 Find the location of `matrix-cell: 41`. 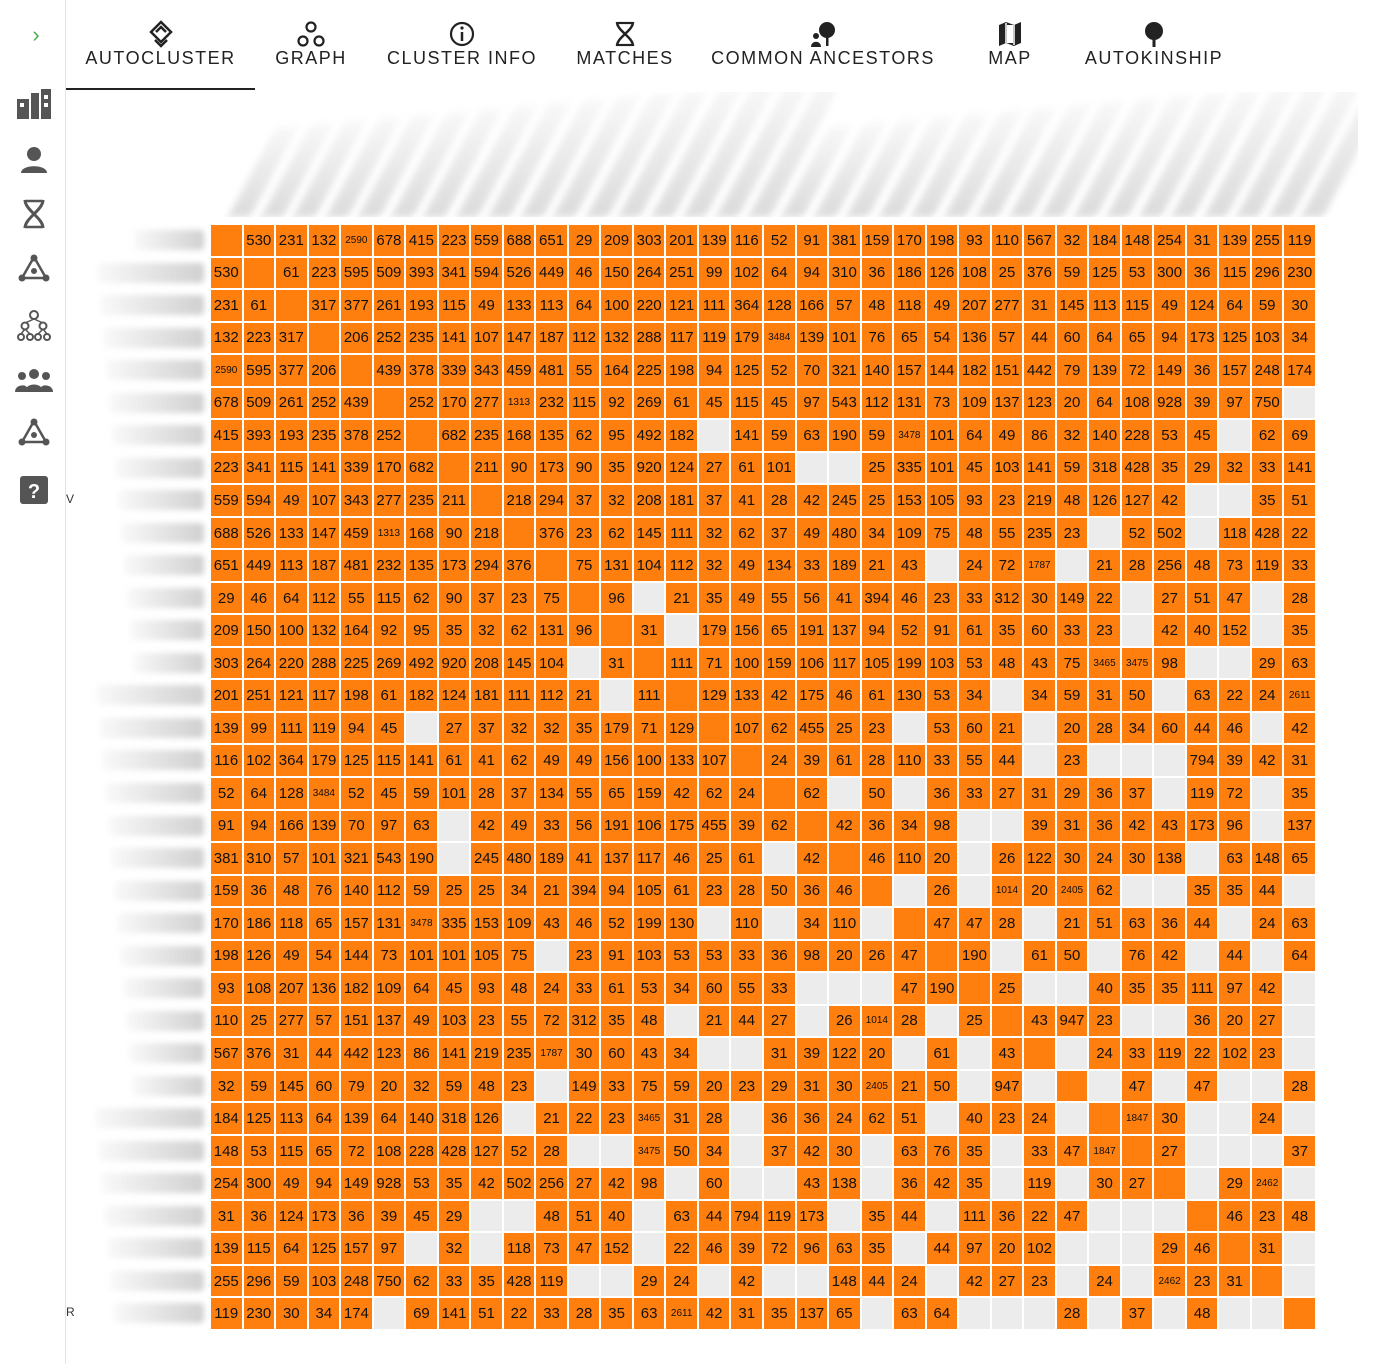

matrix-cell: 41 is located at coordinates (584, 858).